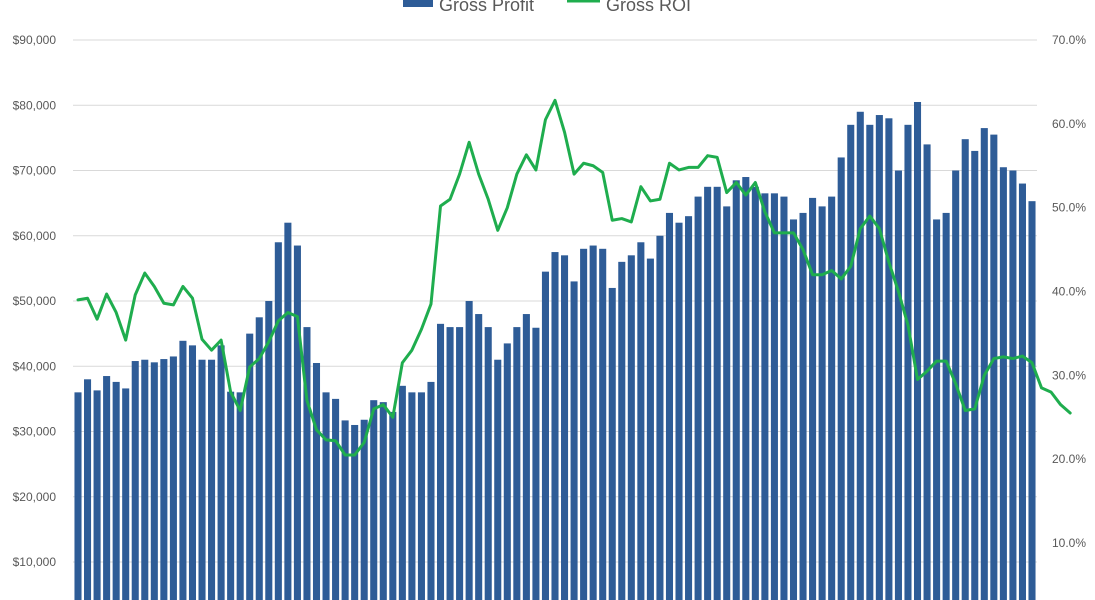 Image resolution: width=1095 pixels, height=600 pixels. Describe the element at coordinates (1069, 208) in the screenshot. I see `right-axis-tick-label: 50.0%` at that location.